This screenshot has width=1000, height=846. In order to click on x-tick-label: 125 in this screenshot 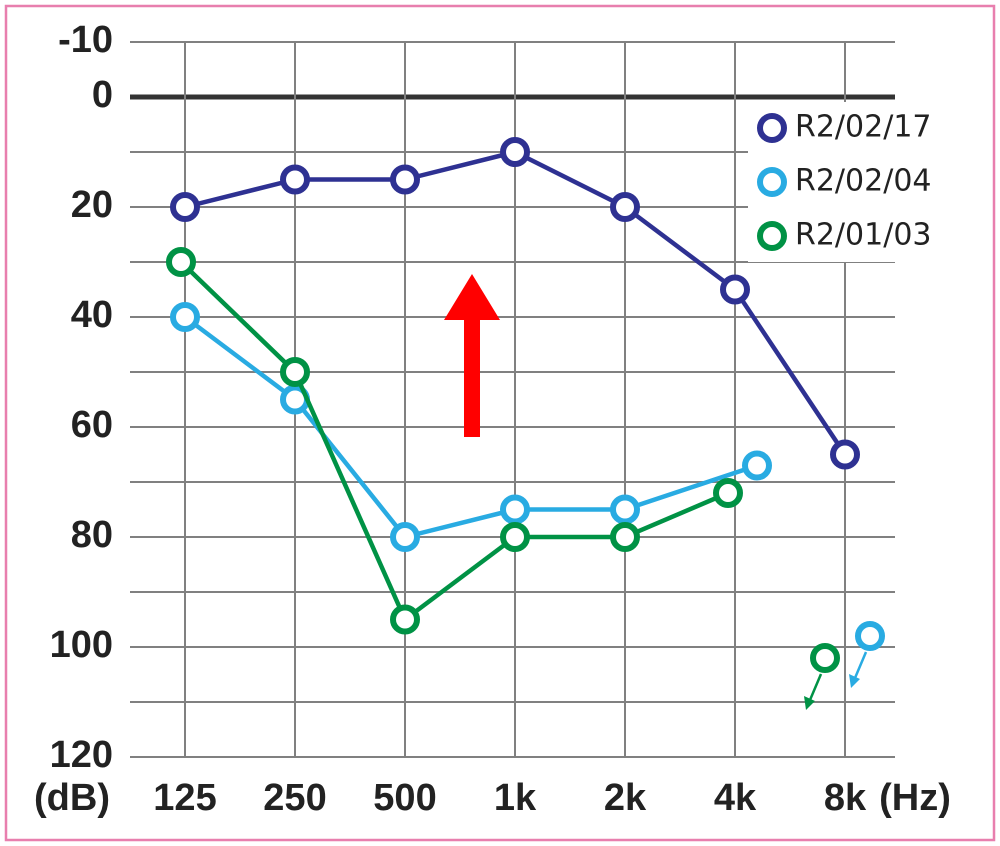, I will do `click(184, 798)`.